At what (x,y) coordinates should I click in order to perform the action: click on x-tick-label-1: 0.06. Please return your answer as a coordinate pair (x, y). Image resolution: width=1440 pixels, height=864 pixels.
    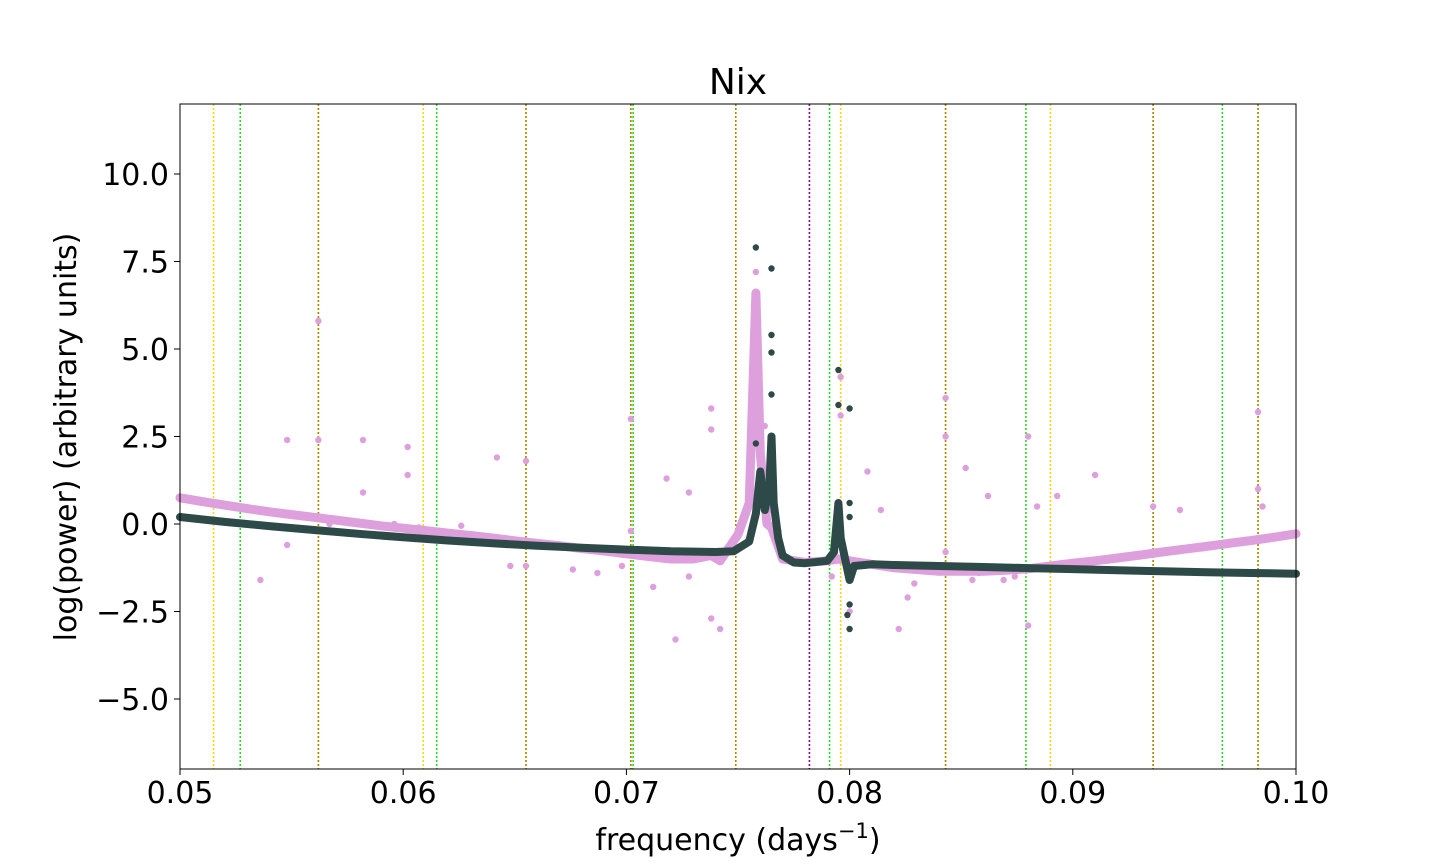
    Looking at the image, I should click on (403, 793).